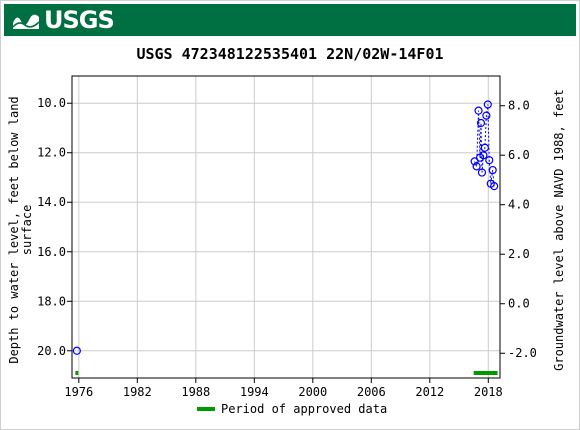  What do you see at coordinates (137, 392) in the screenshot?
I see `x-tick-label: 1982` at bounding box center [137, 392].